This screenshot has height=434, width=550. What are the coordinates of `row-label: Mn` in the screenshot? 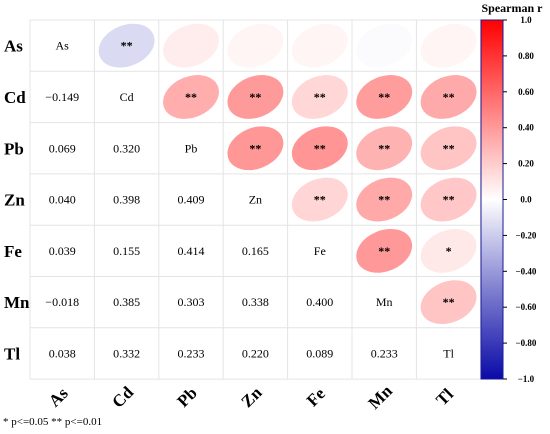 It's located at (17, 302).